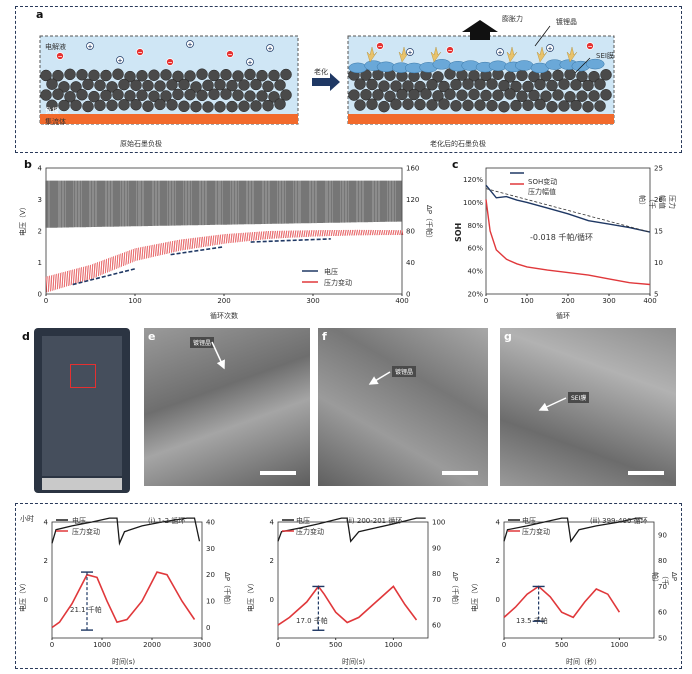 This screenshot has height=674, width=692. Describe the element at coordinates (475, 595) in the screenshot. I see `h3-ylabel: 电压（V）` at that location.